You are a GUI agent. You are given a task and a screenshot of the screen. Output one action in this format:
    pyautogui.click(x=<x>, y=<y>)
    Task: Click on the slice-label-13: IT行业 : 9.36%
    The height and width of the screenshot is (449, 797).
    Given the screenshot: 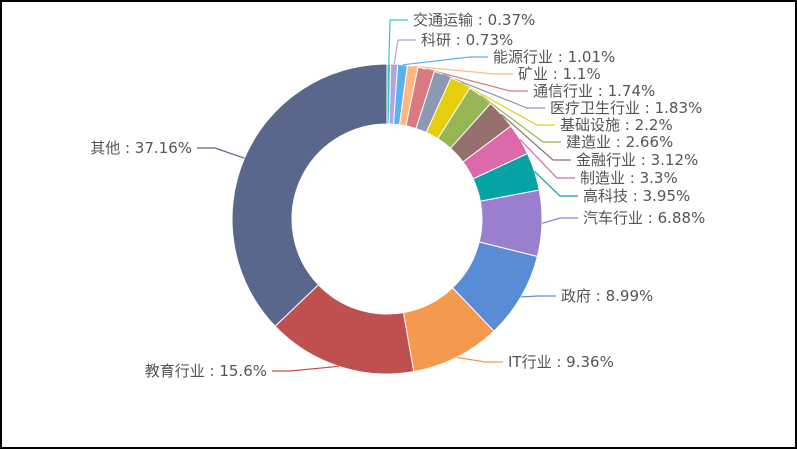 What is the action you would take?
    pyautogui.click(x=561, y=362)
    